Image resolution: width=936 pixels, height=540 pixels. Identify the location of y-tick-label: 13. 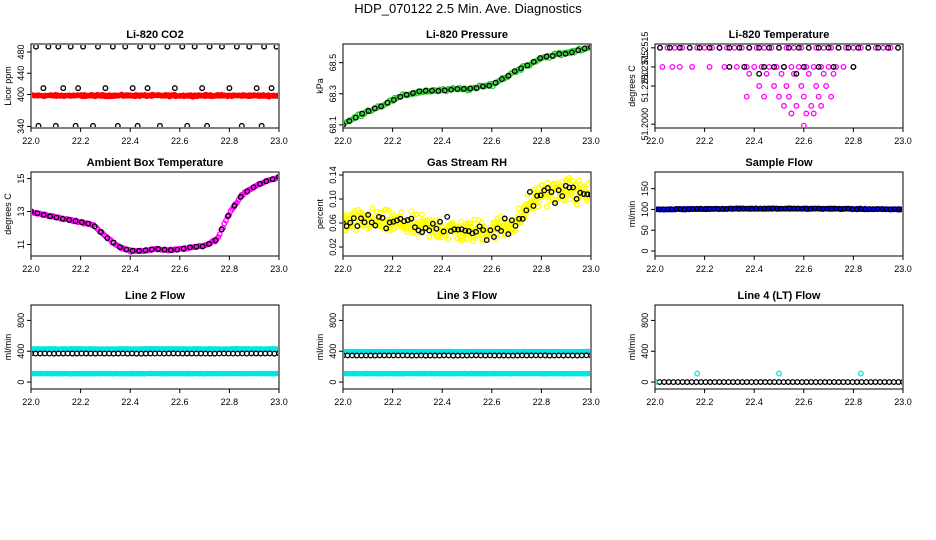
(21, 212).